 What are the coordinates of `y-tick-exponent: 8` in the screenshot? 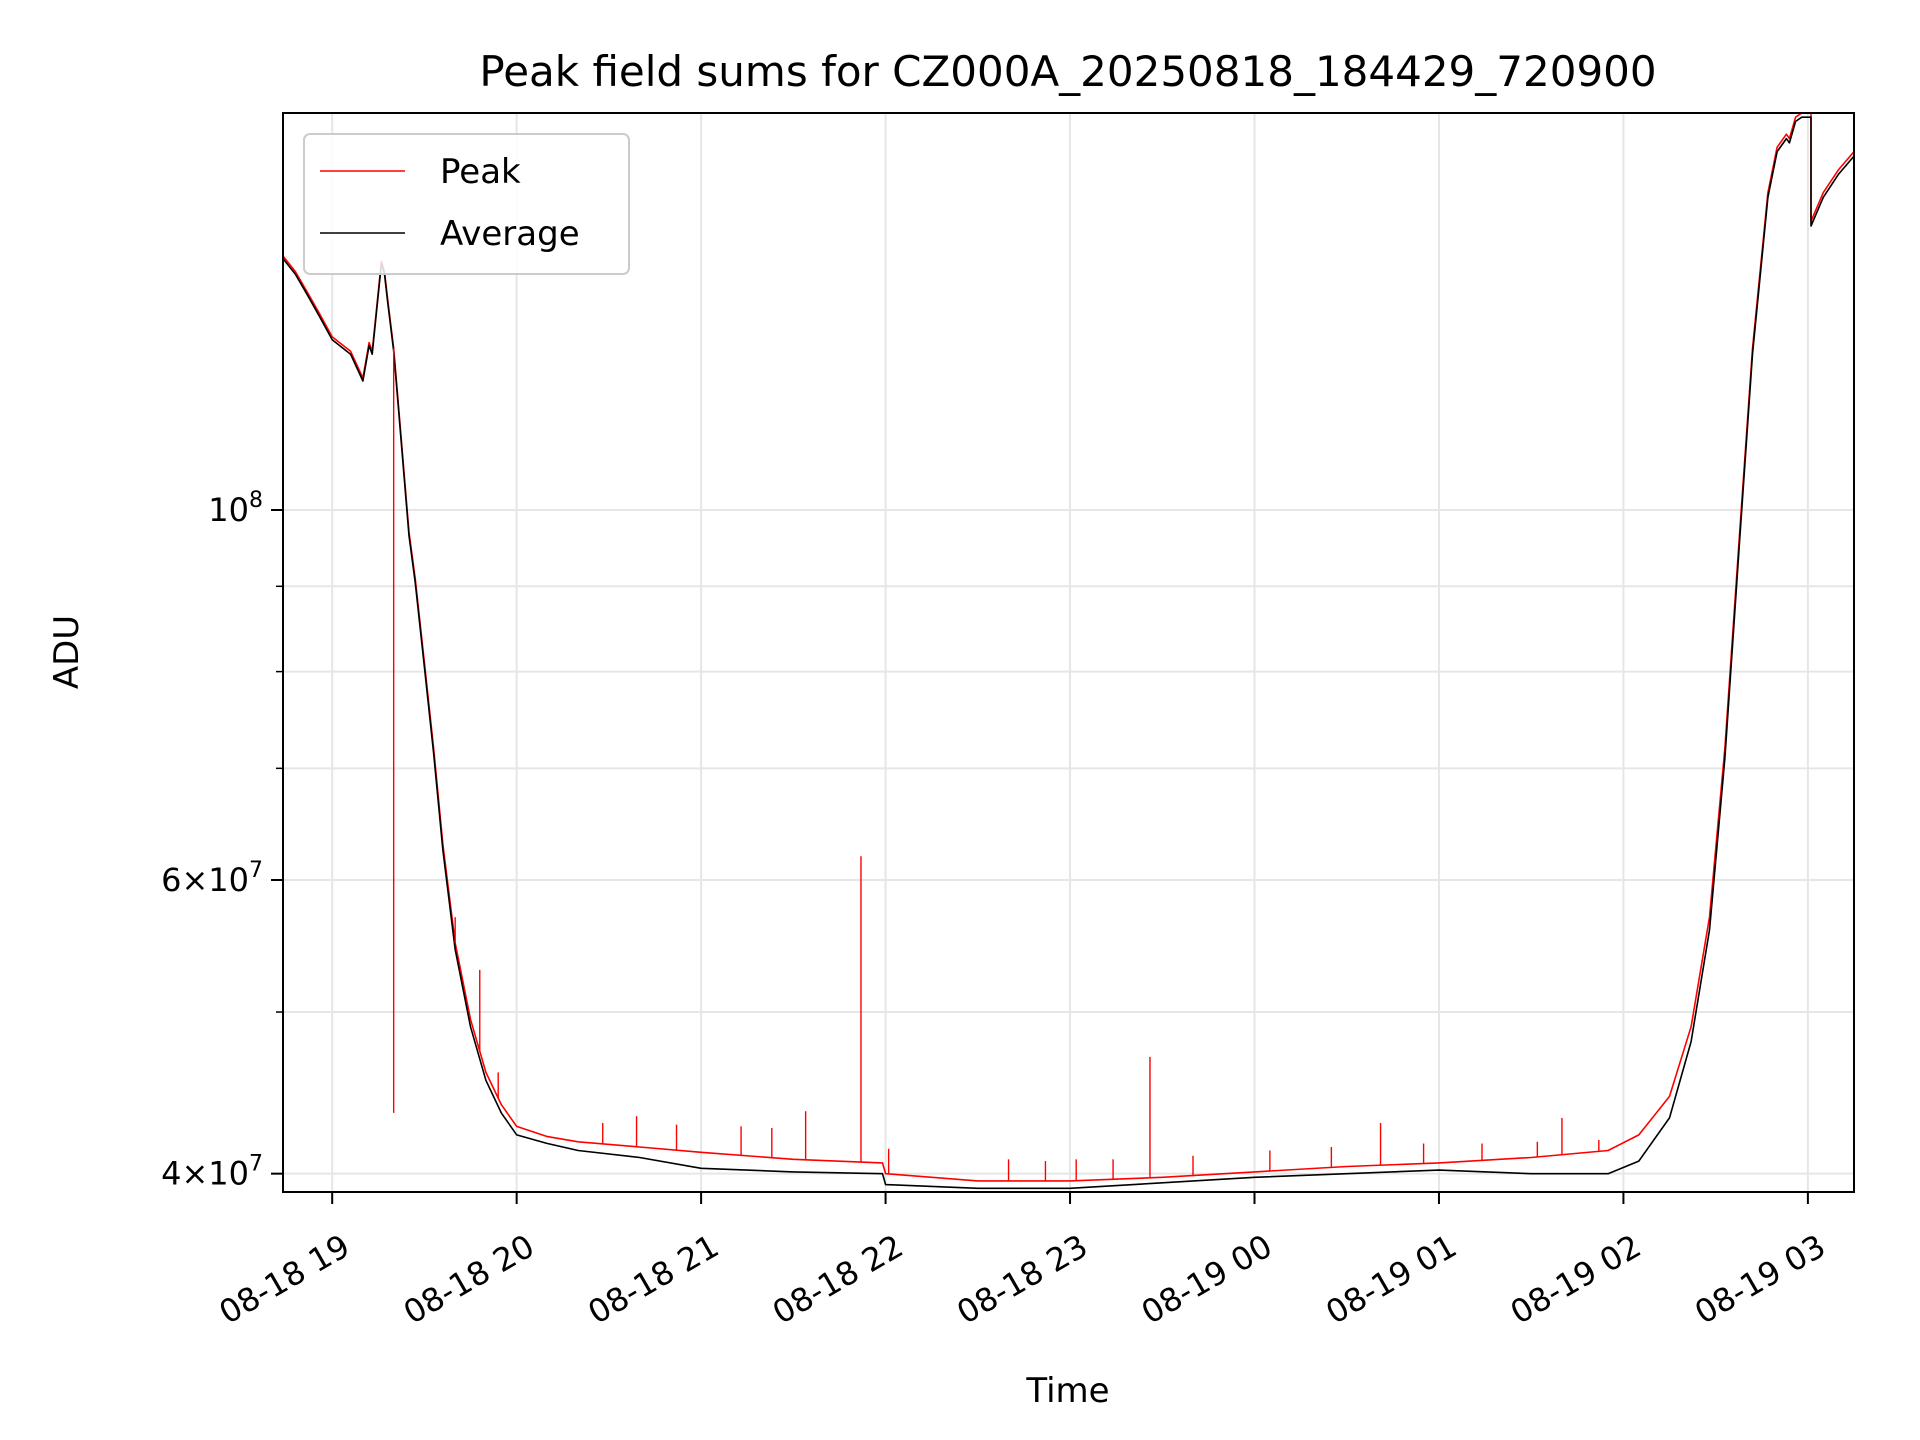 It's located at (256, 500).